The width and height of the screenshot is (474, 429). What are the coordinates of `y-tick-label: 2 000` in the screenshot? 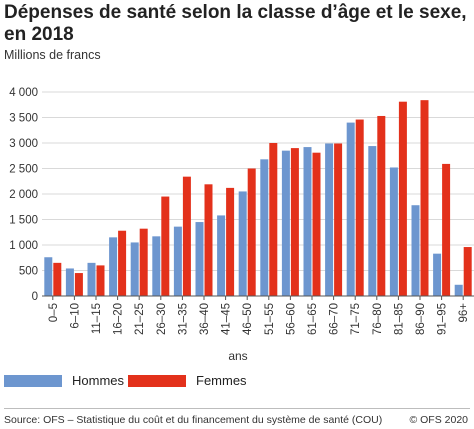 It's located at (23, 195).